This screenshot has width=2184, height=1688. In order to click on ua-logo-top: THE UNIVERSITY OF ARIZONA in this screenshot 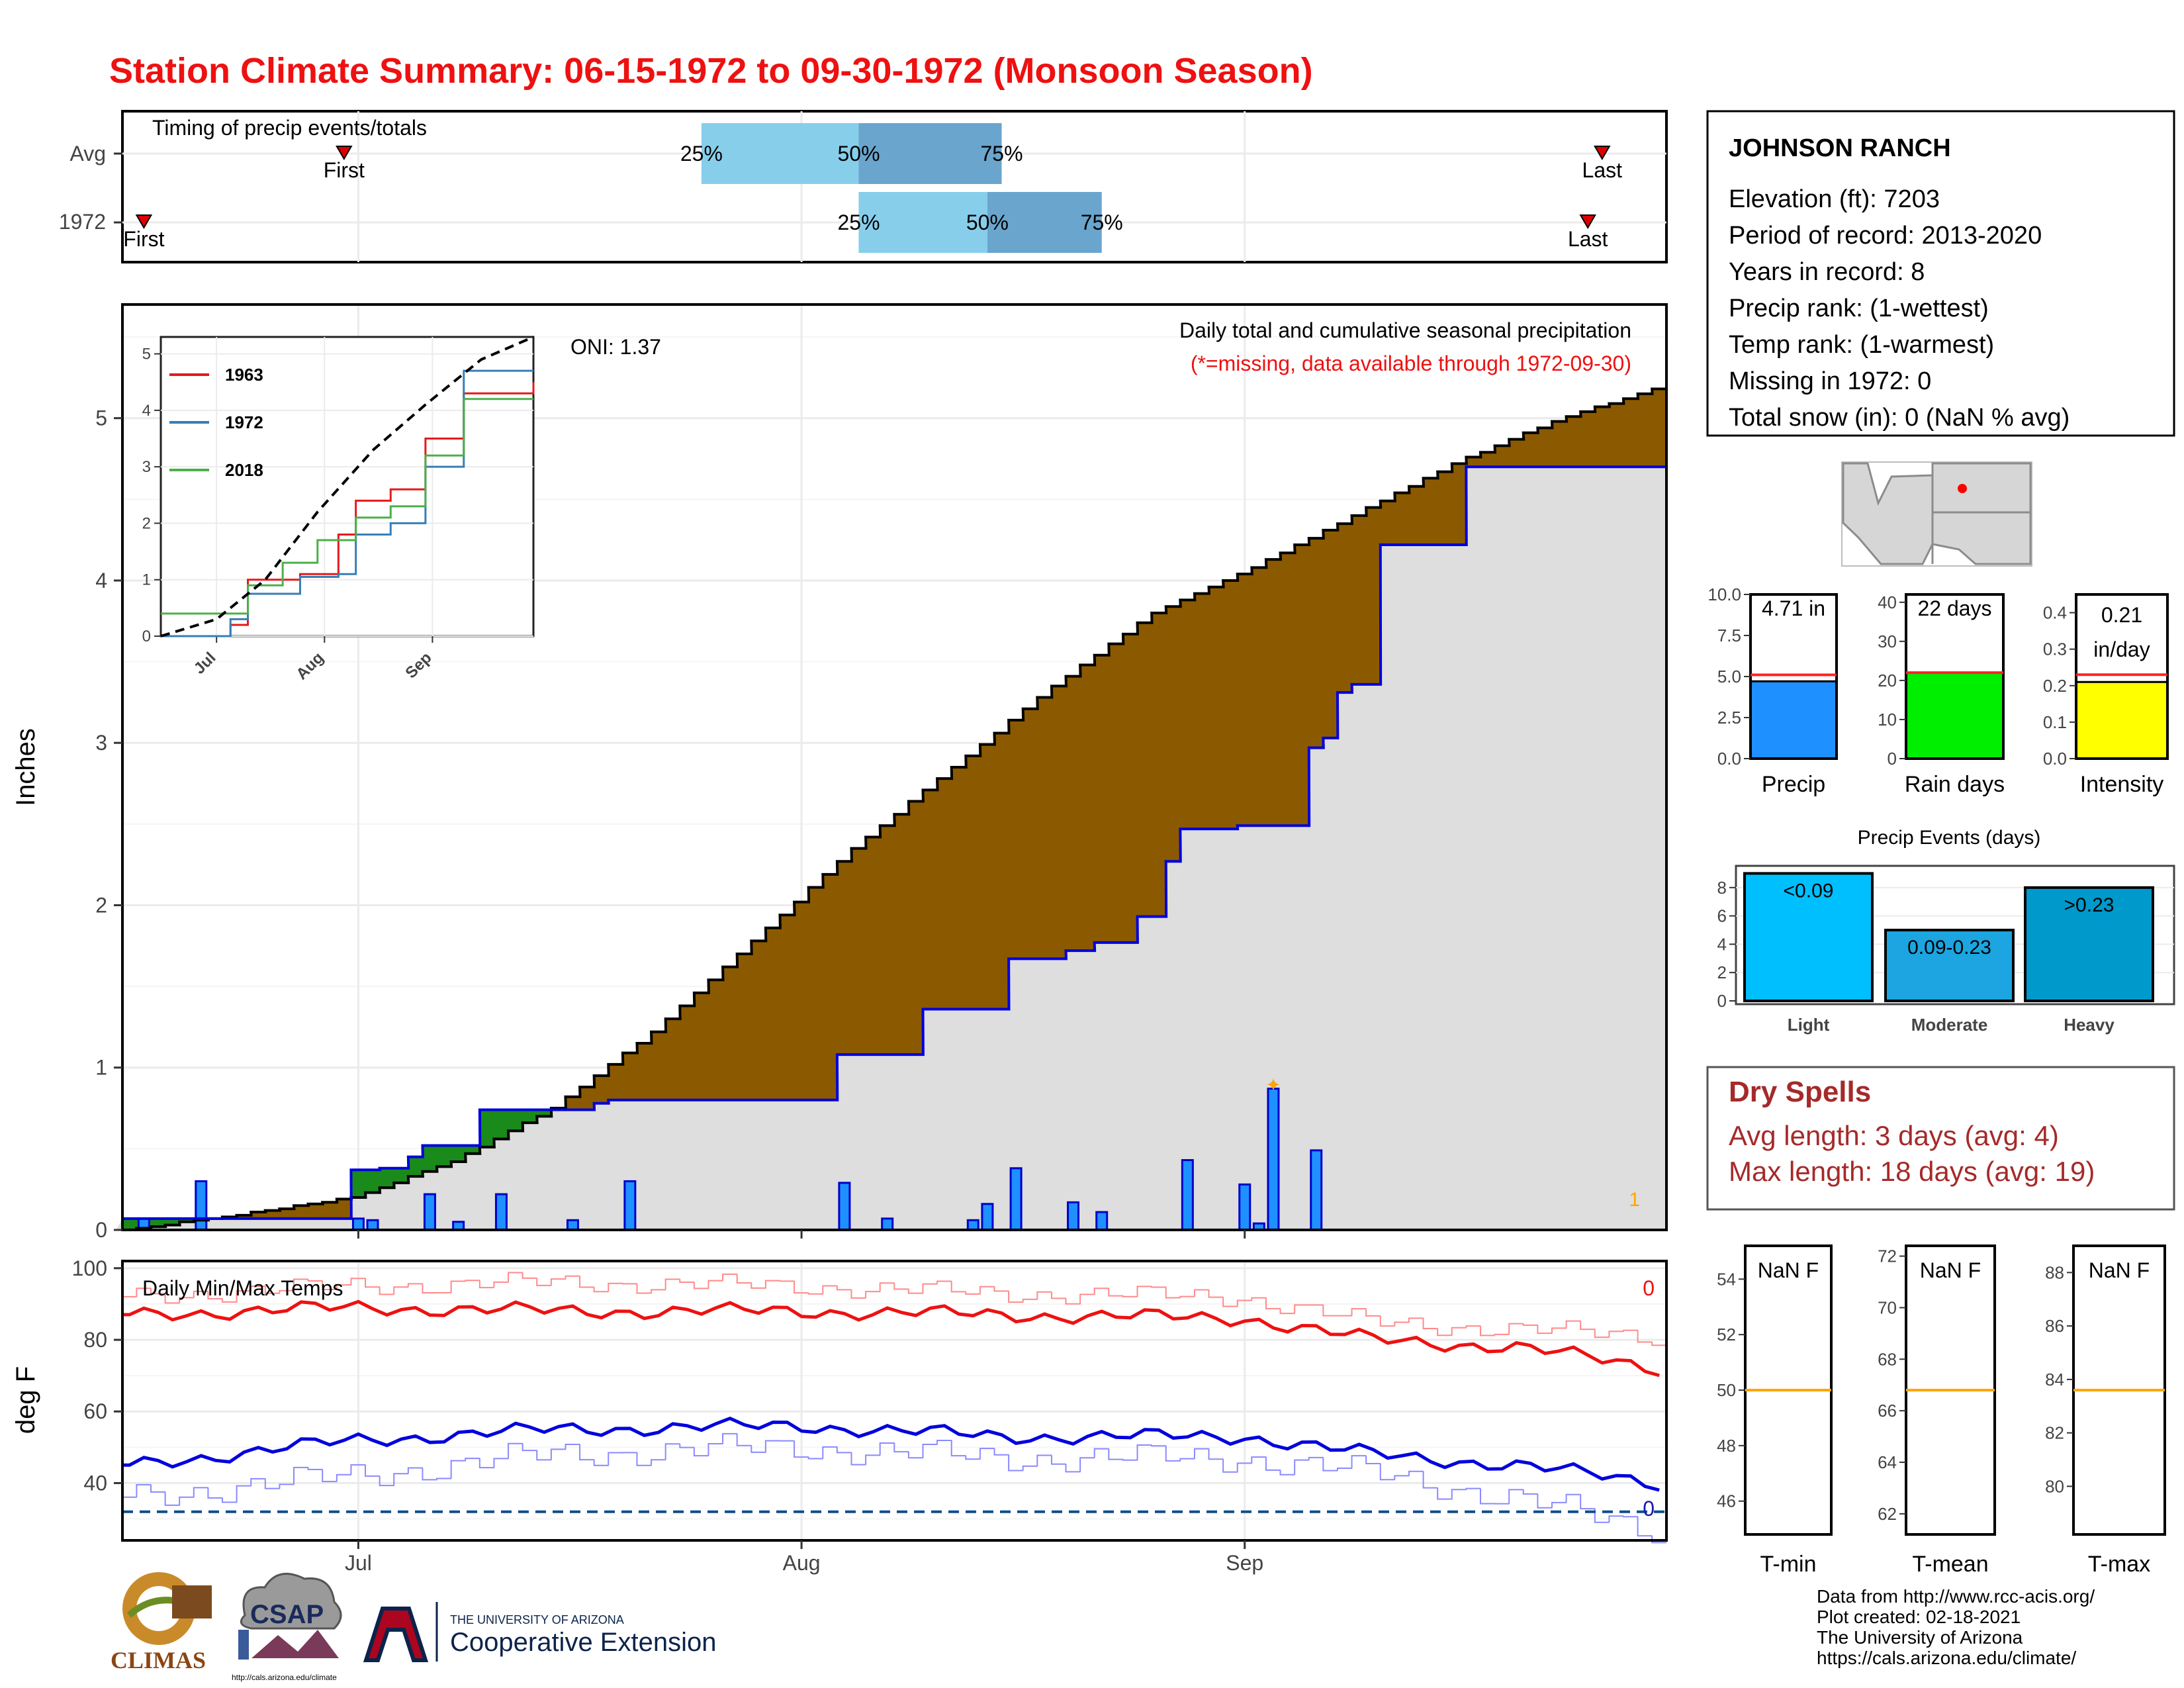, I will do `click(537, 1619)`.